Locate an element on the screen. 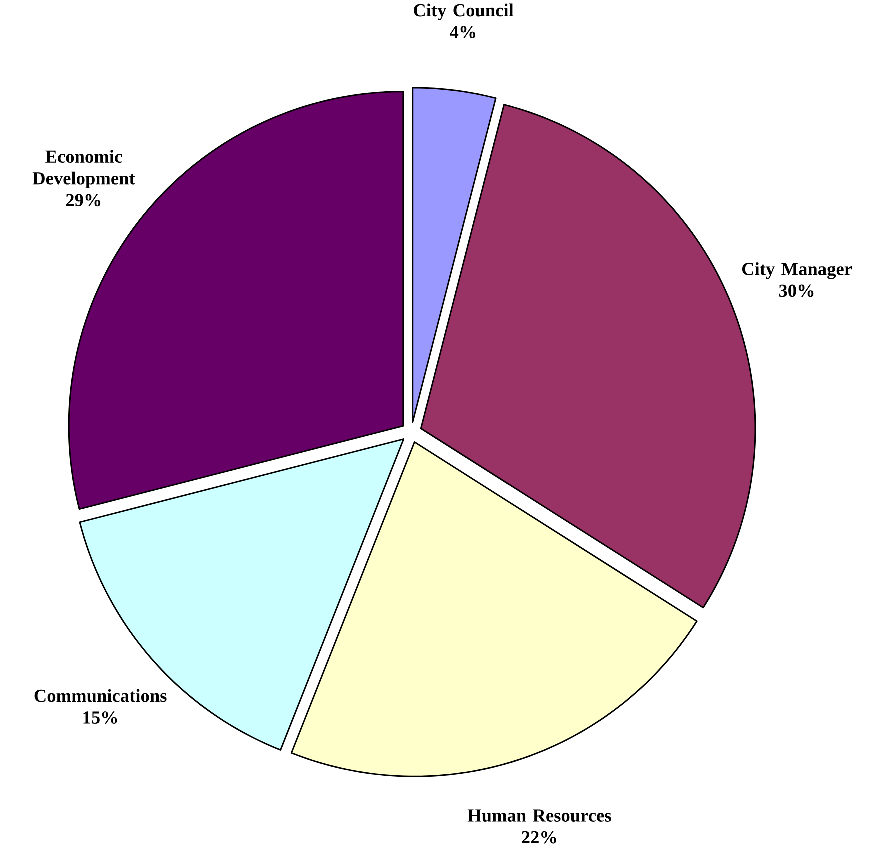  data-label: 29% is located at coordinates (83, 200).